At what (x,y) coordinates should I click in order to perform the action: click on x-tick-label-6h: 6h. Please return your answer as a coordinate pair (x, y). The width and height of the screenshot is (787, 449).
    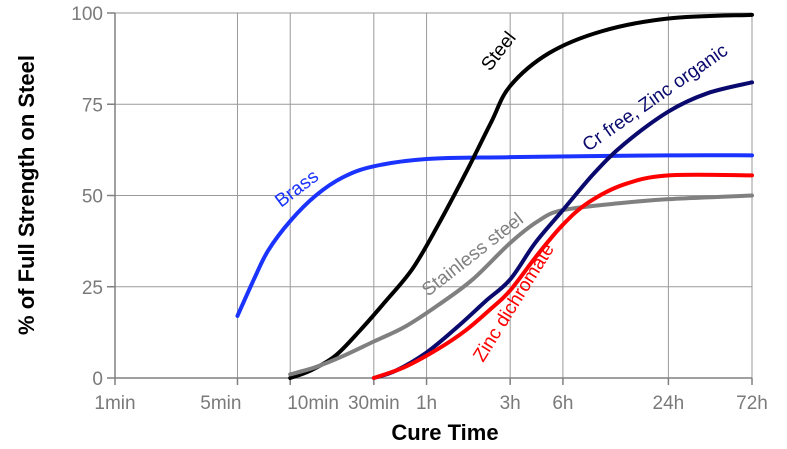
    Looking at the image, I should click on (562, 403).